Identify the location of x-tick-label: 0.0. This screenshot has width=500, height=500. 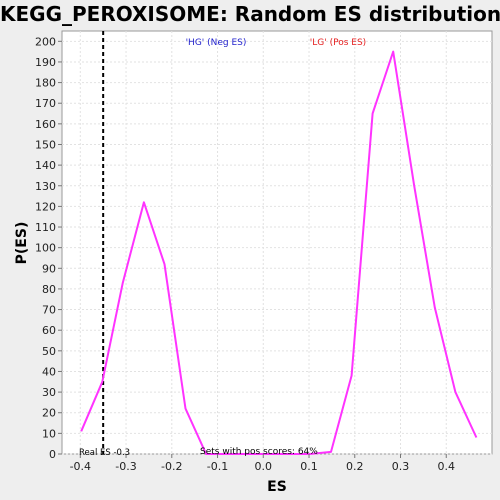
(264, 466).